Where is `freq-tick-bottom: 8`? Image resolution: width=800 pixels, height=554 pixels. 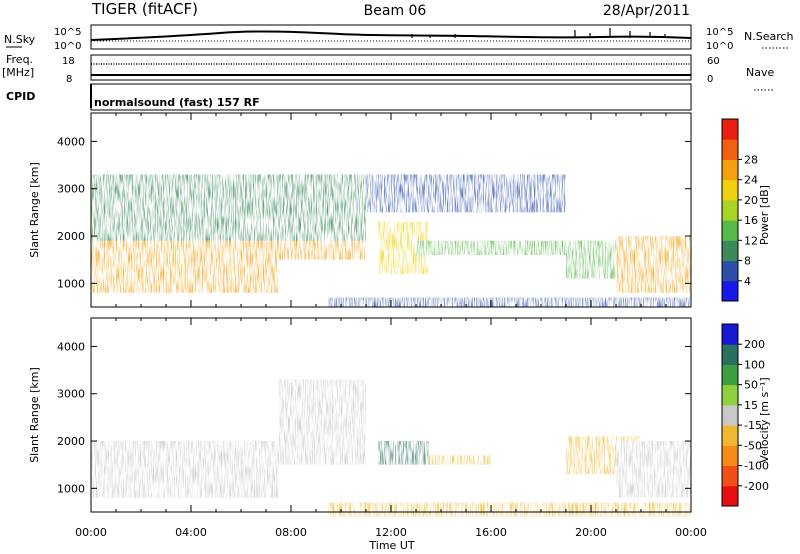 freq-tick-bottom: 8 is located at coordinates (69, 79).